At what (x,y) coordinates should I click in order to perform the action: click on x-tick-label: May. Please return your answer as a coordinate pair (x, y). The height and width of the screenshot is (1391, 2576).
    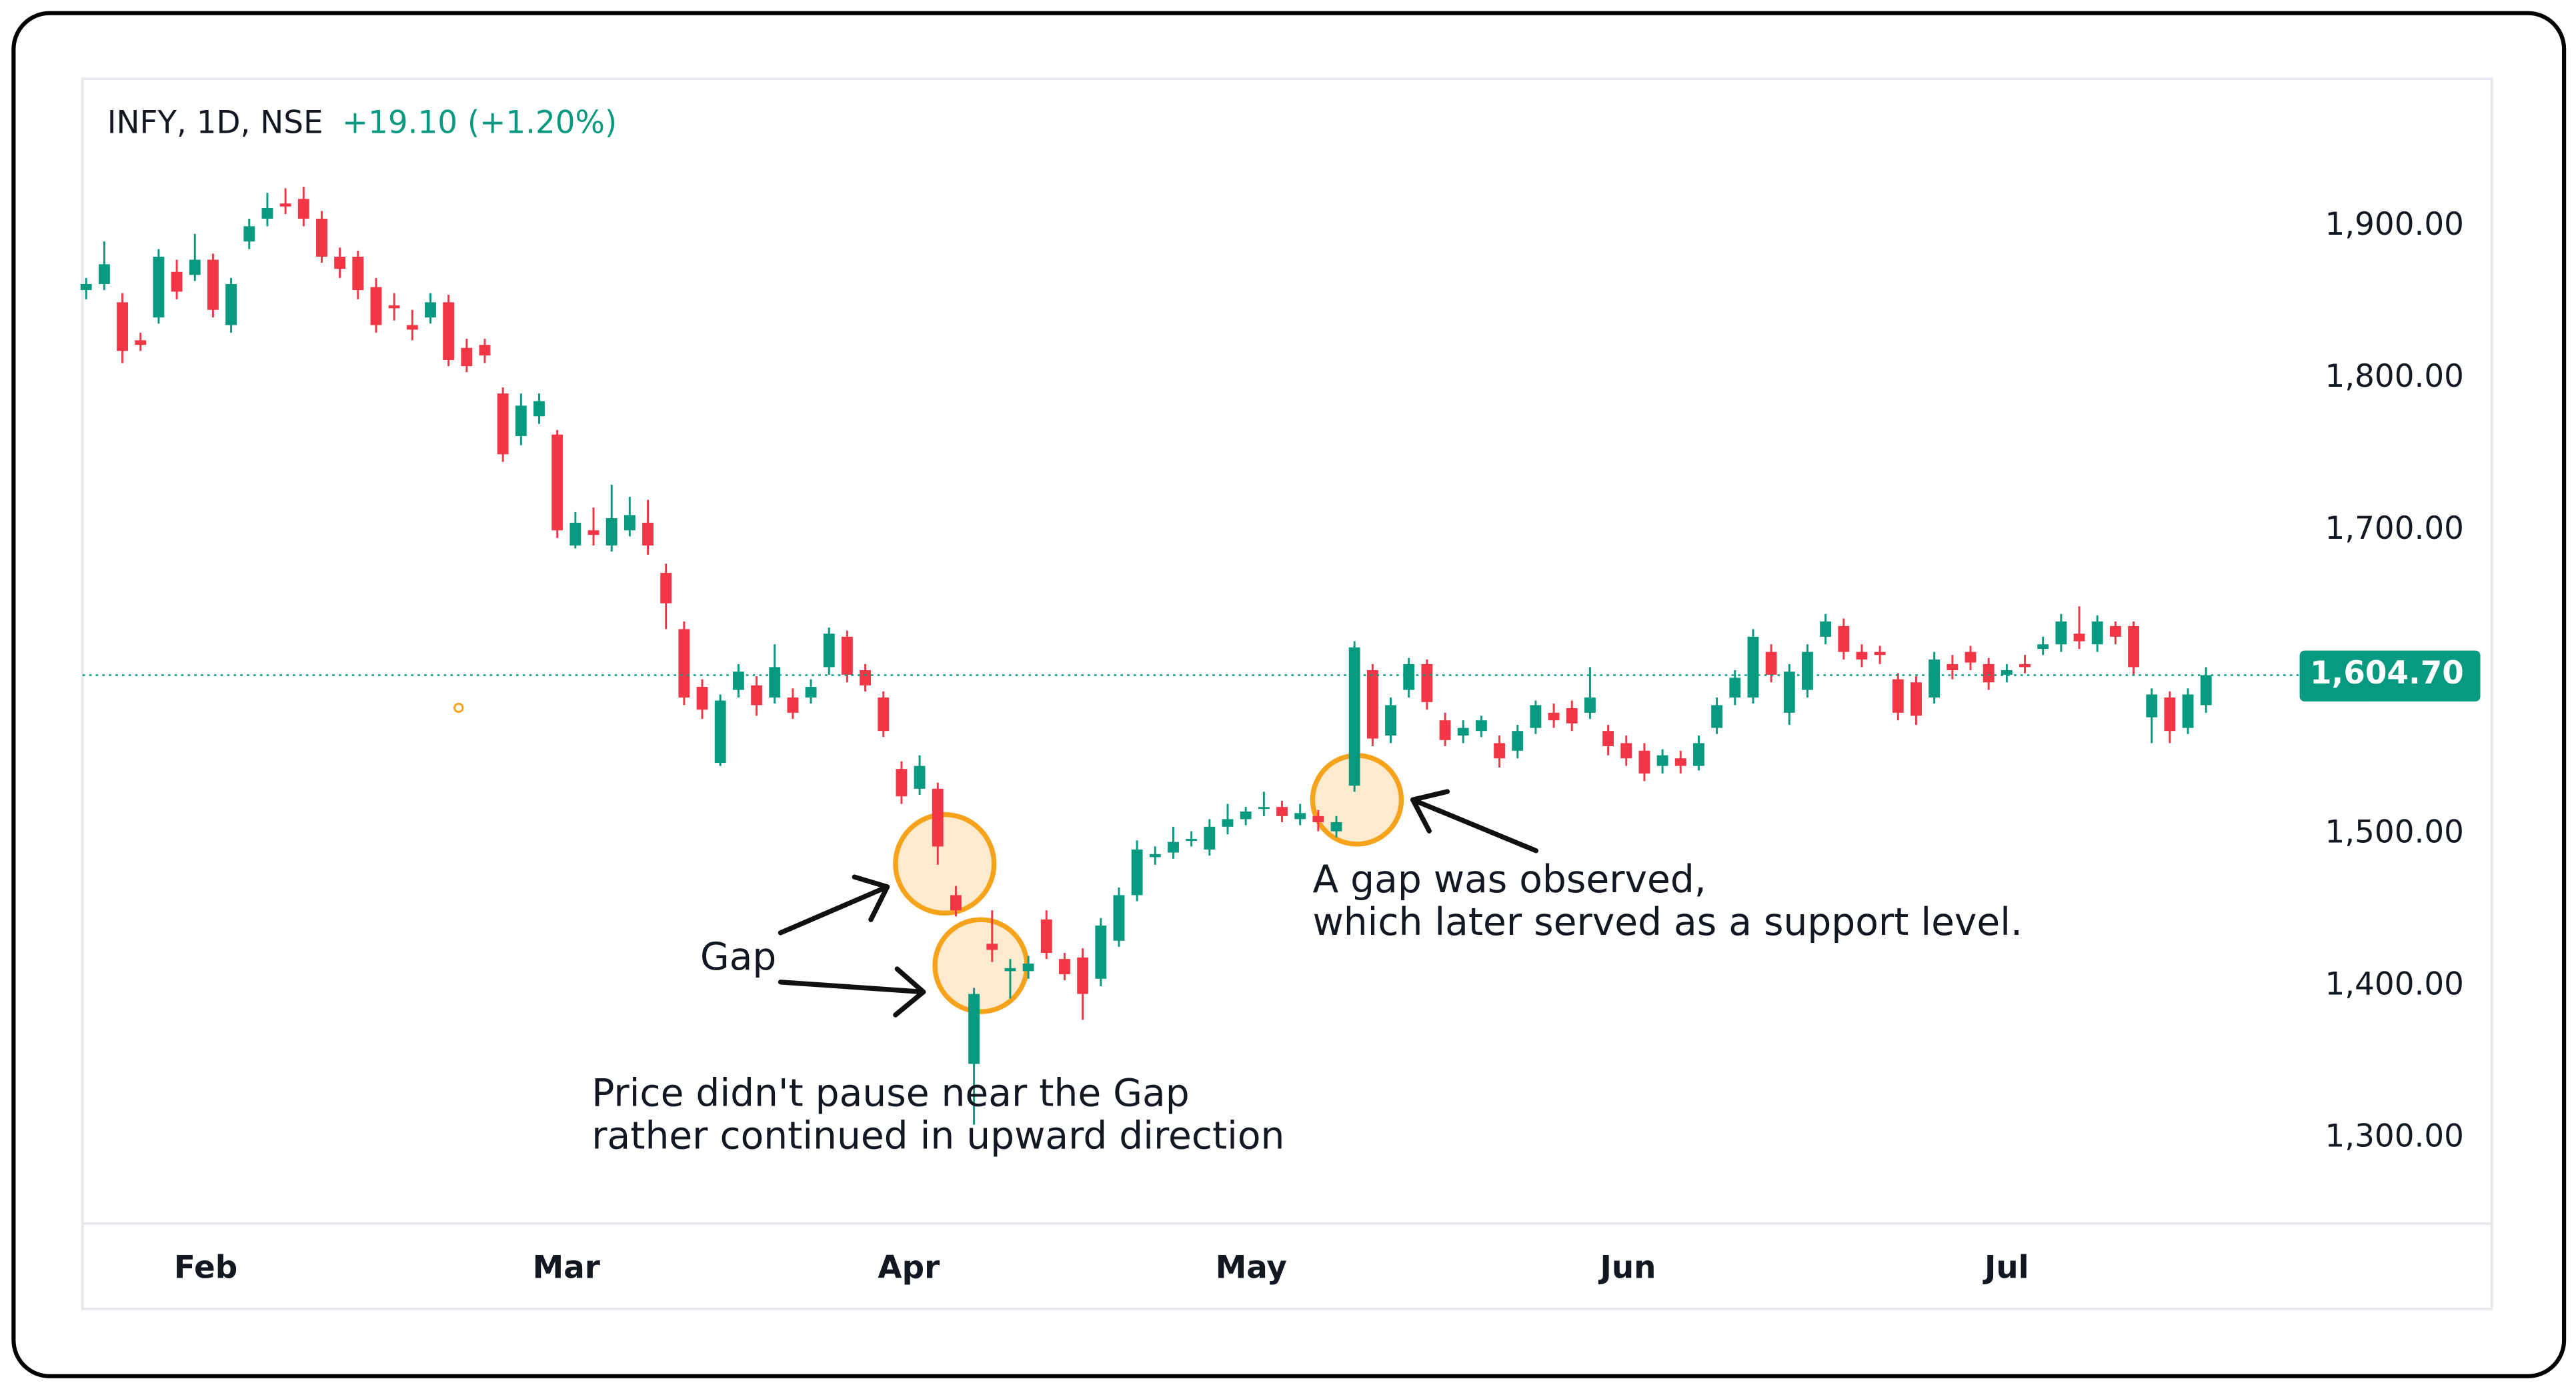
    Looking at the image, I should click on (1251, 1268).